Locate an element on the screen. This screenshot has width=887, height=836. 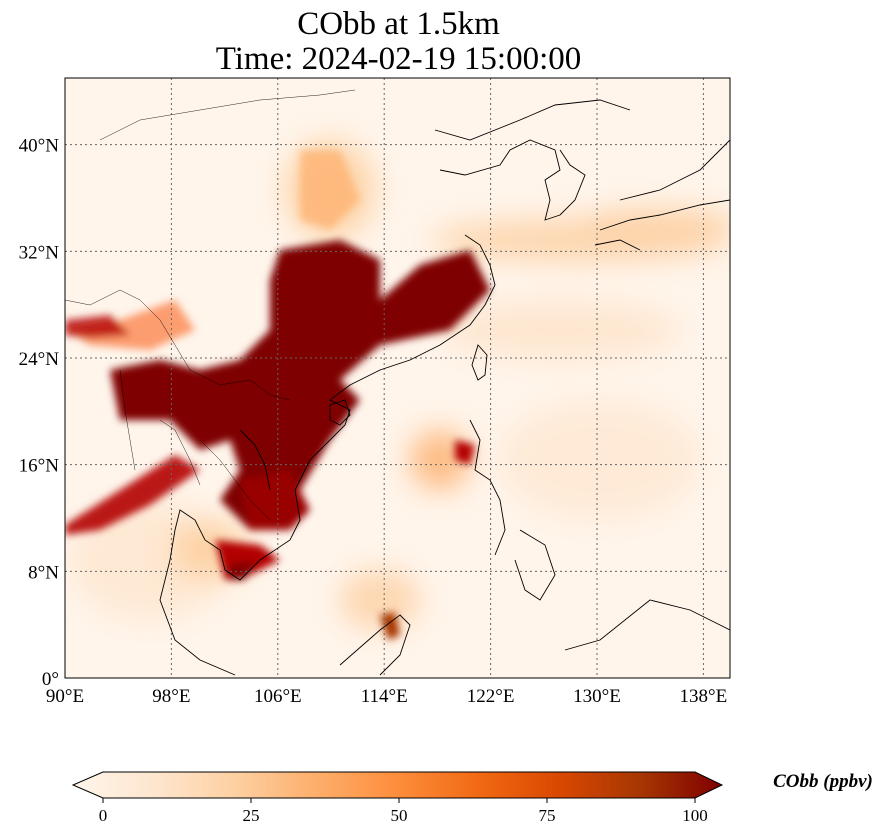
lat-tick-label: 16°N is located at coordinates (39, 466).